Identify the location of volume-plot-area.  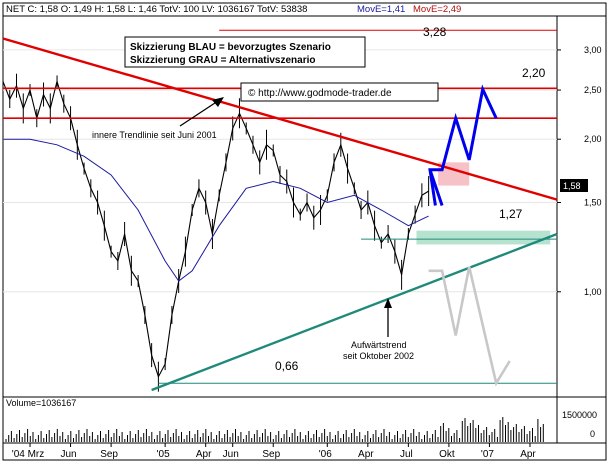
(280, 420).